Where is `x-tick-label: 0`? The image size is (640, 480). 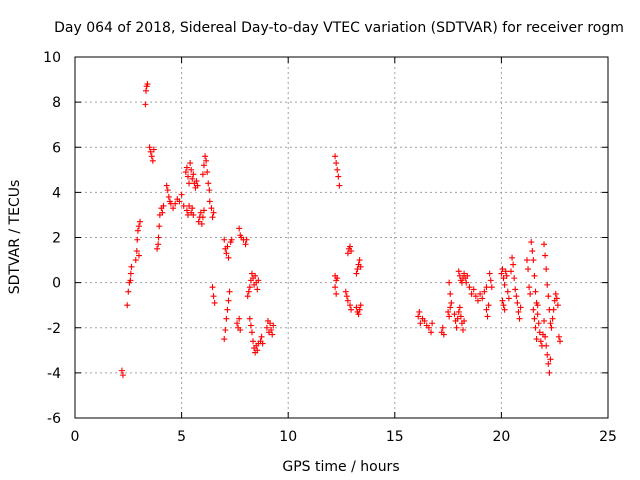
x-tick-label: 0 is located at coordinates (75, 437).